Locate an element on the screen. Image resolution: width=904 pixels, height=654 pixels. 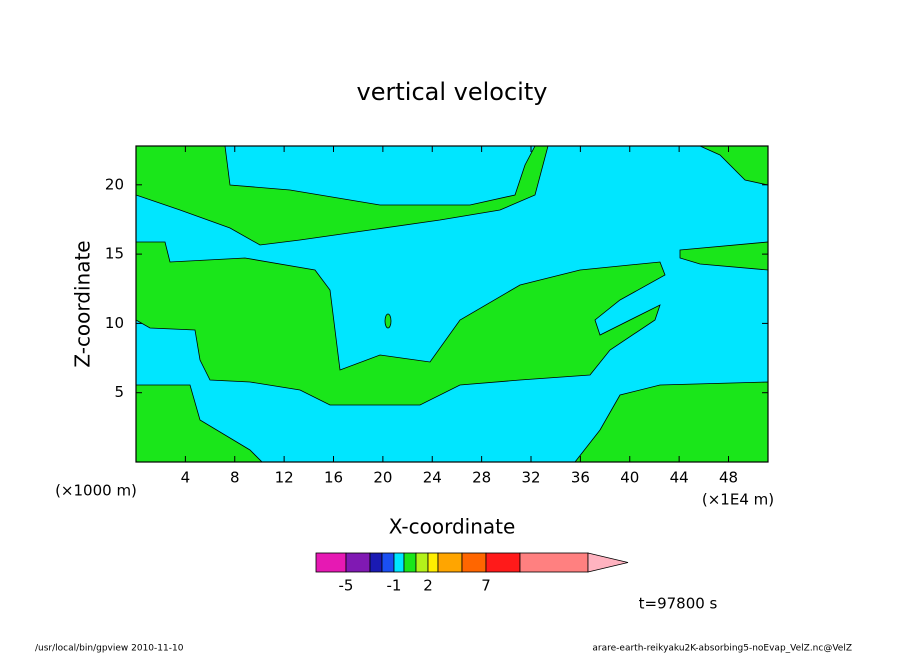
x-tick-label: 40 is located at coordinates (629, 478).